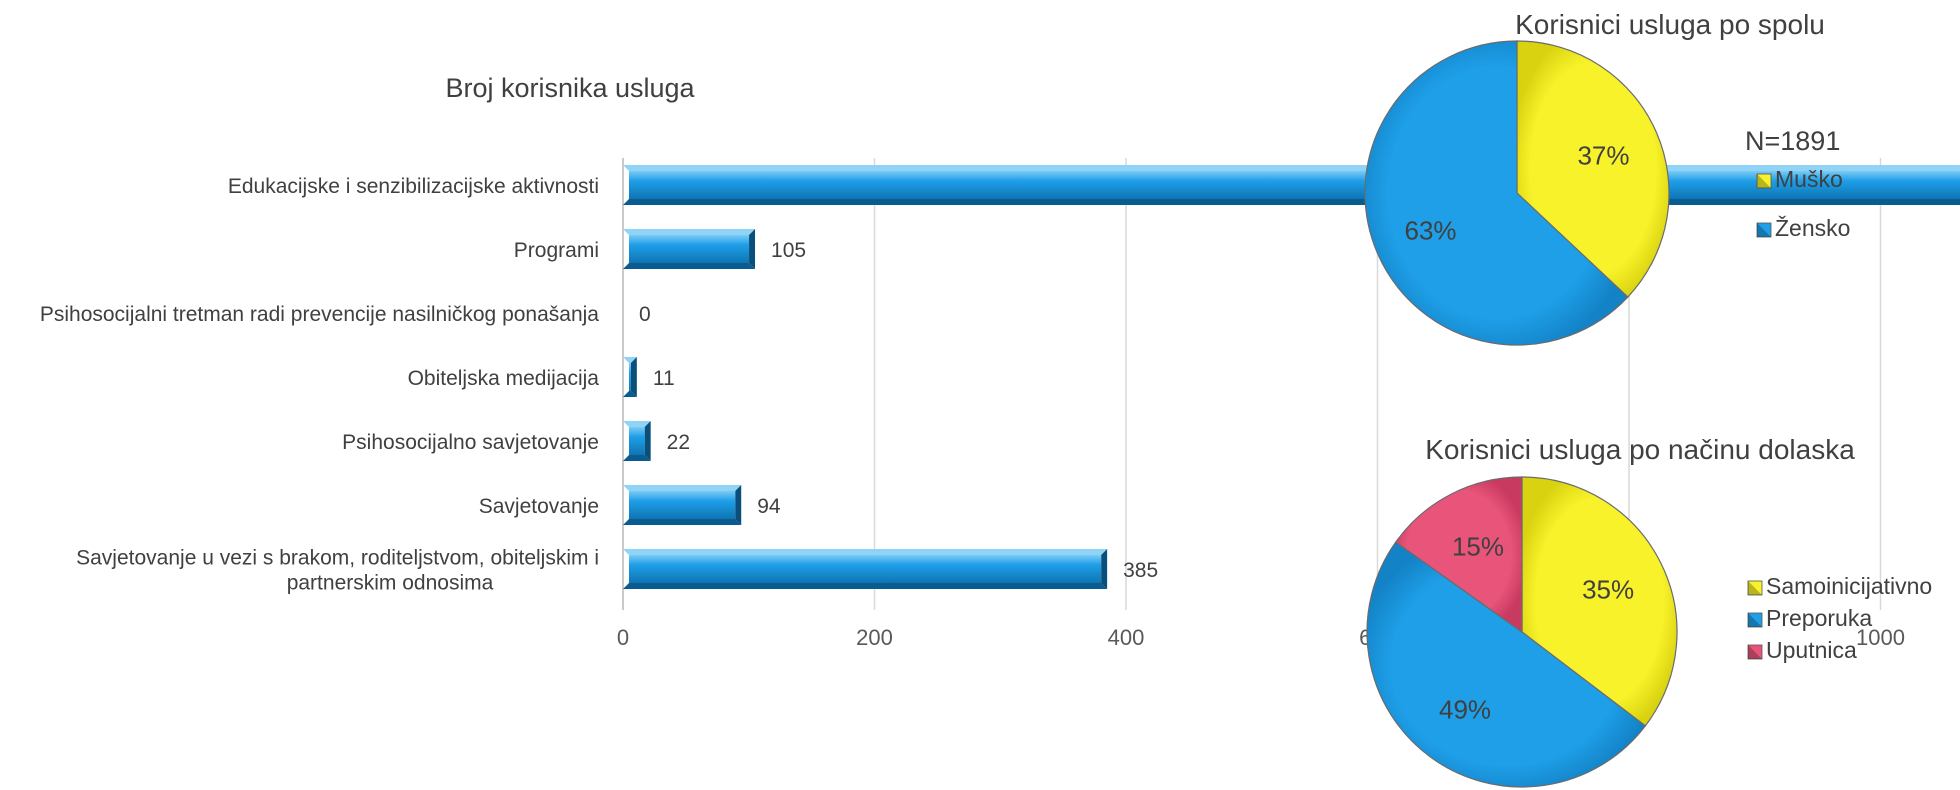 This screenshot has width=1960, height=790. What do you see at coordinates (865, 569) in the screenshot?
I see `bar-savjetovanje-u-vezi-s-brakom-roditeljstv` at bounding box center [865, 569].